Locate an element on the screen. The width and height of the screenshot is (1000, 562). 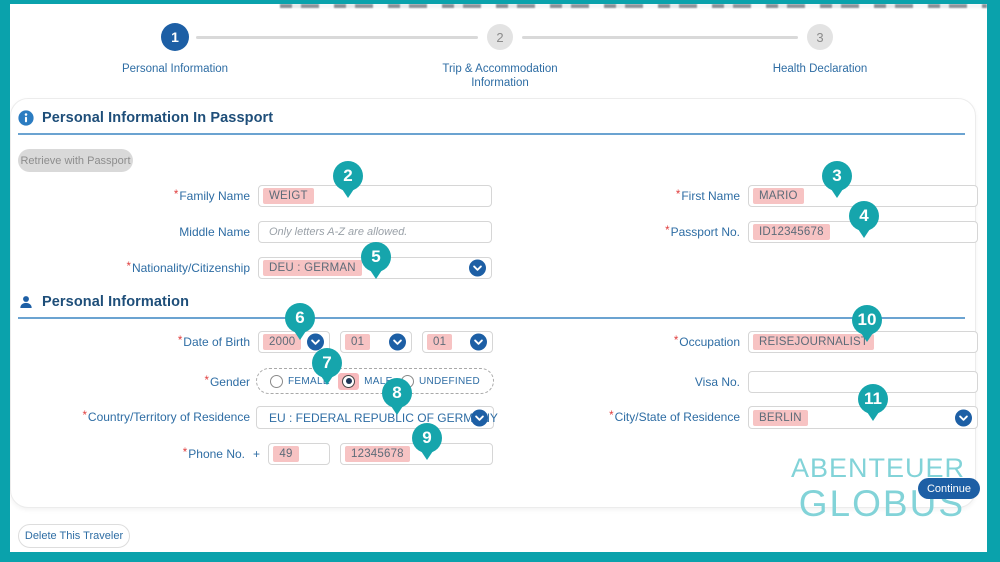
gender-radio-group: FEMALE MALE UNDEFINED is located at coordinates (375, 381).